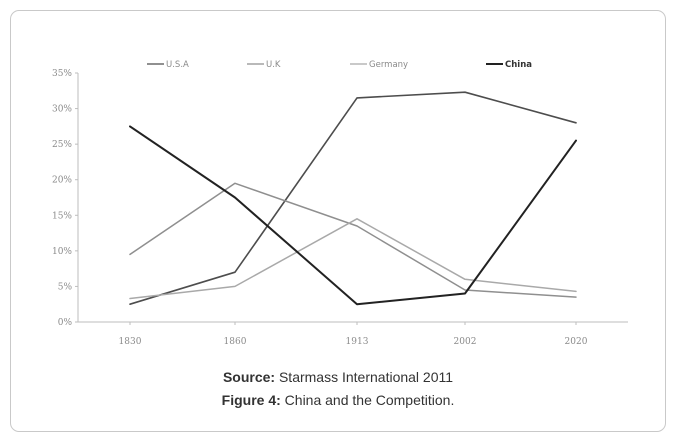 This screenshot has height=432, width=676. What do you see at coordinates (357, 342) in the screenshot?
I see `x-tick-label: 1913` at bounding box center [357, 342].